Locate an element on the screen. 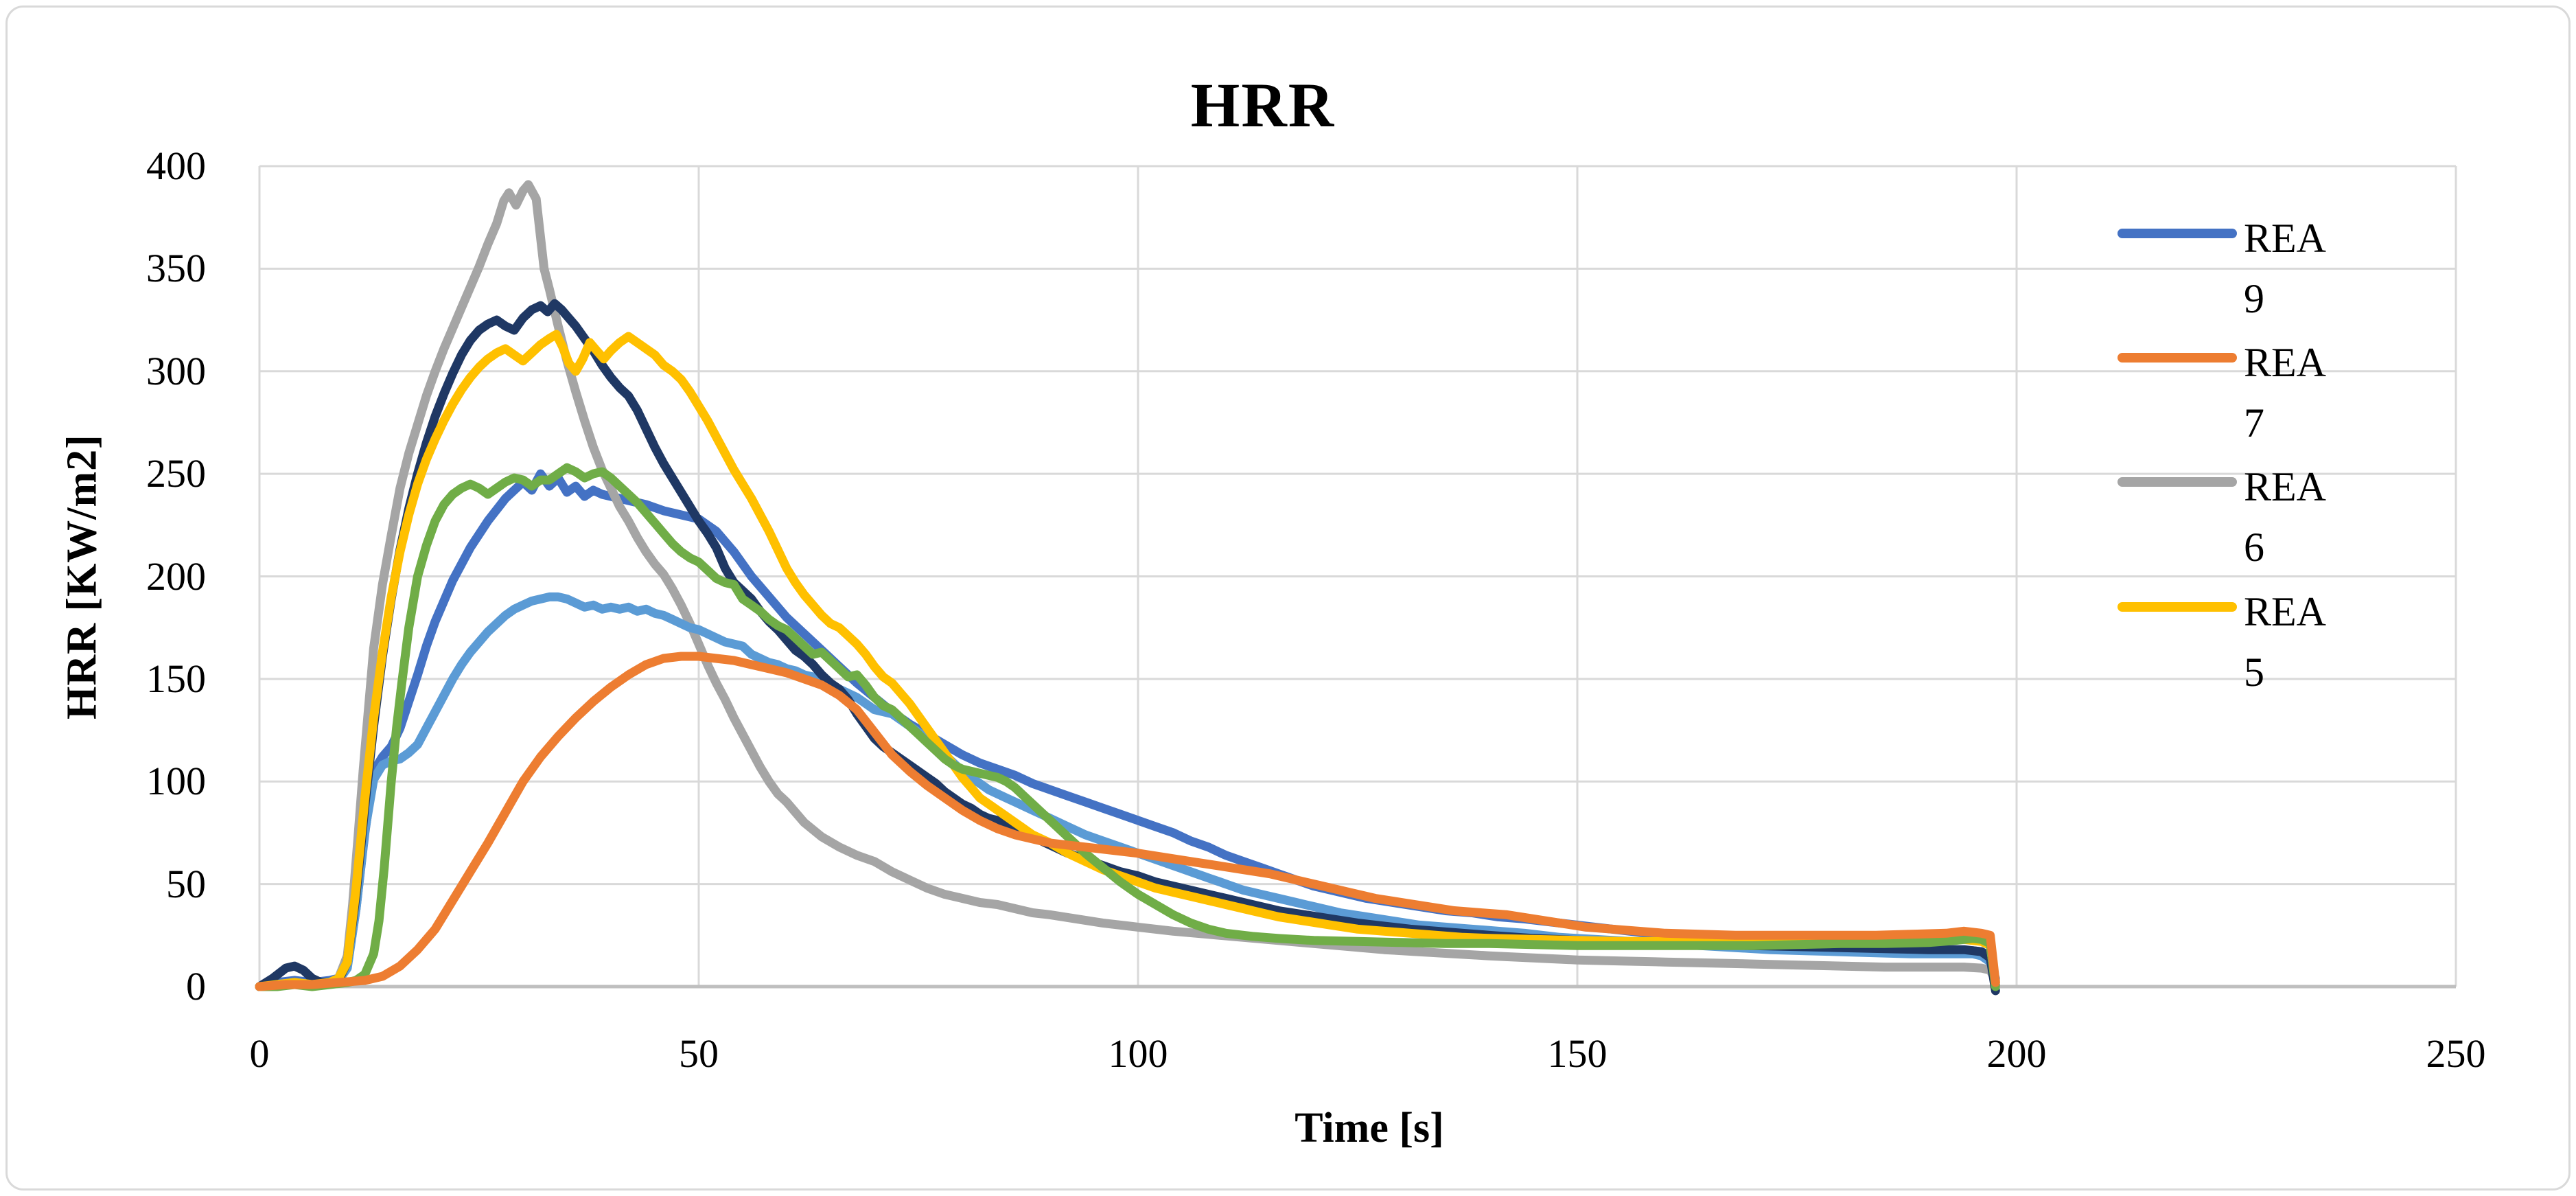  y-tick-label-400: 400 is located at coordinates (176, 165).